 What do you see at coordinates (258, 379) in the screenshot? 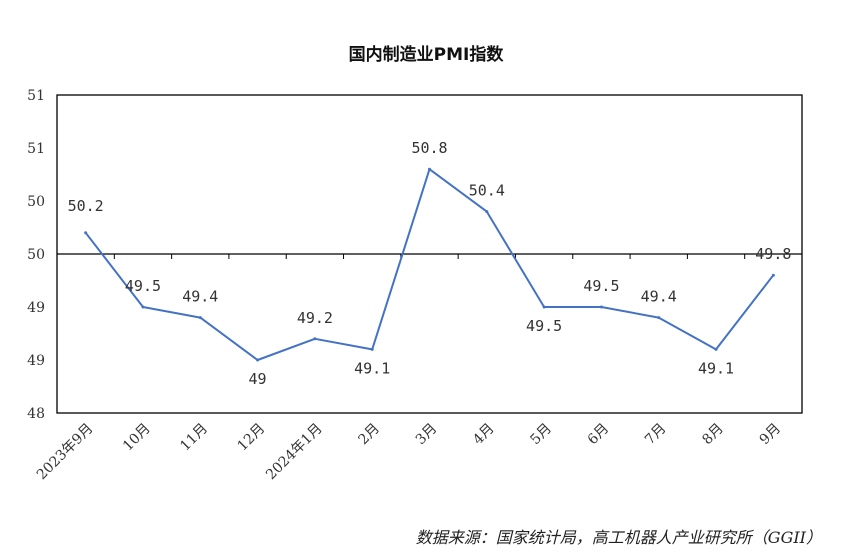
I see `data-label: 49` at bounding box center [258, 379].